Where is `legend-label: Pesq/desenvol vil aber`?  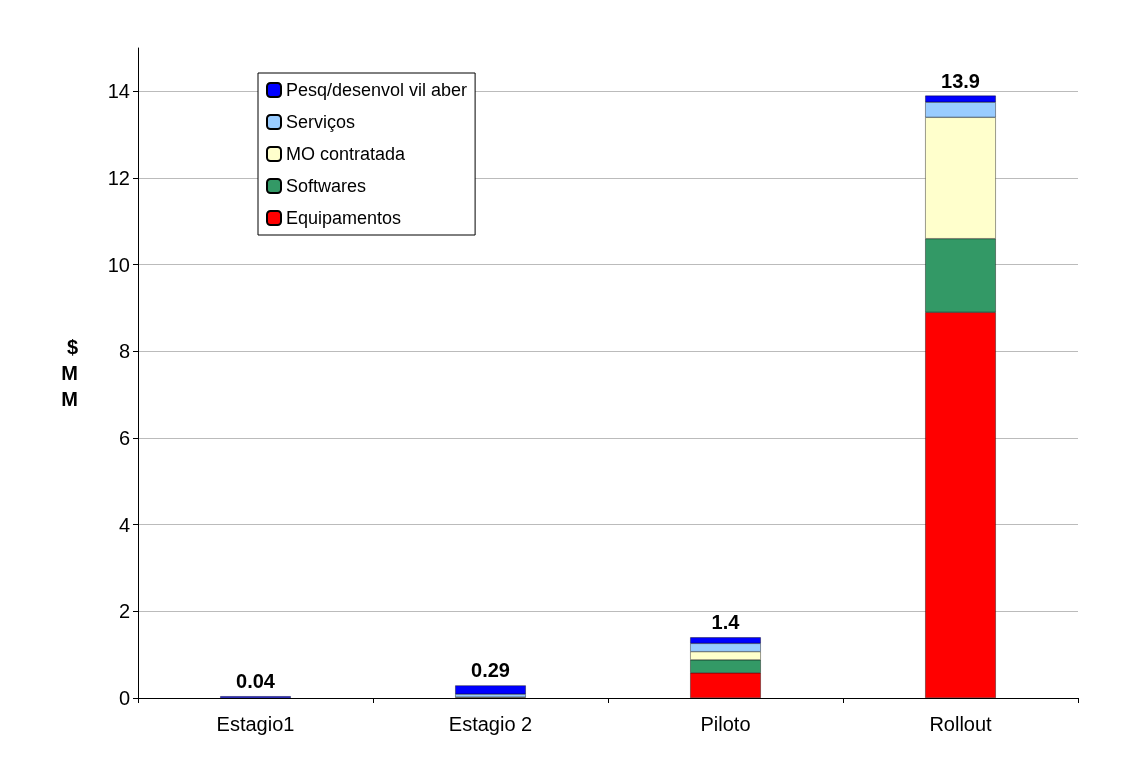 legend-label: Pesq/desenvol vil aber is located at coordinates (377, 90).